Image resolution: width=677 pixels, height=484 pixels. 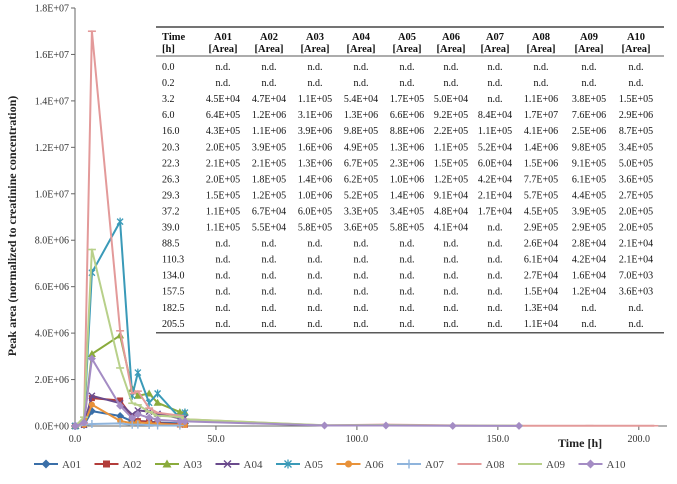 What do you see at coordinates (451, 115) in the screenshot?
I see `table-cell: 9.2E+05` at bounding box center [451, 115].